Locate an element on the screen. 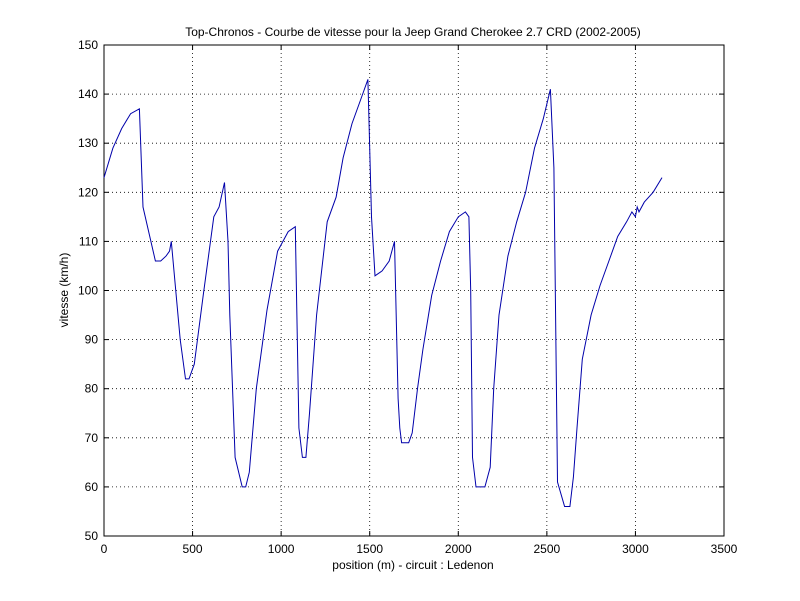  x-tick-label: 500 is located at coordinates (193, 549).